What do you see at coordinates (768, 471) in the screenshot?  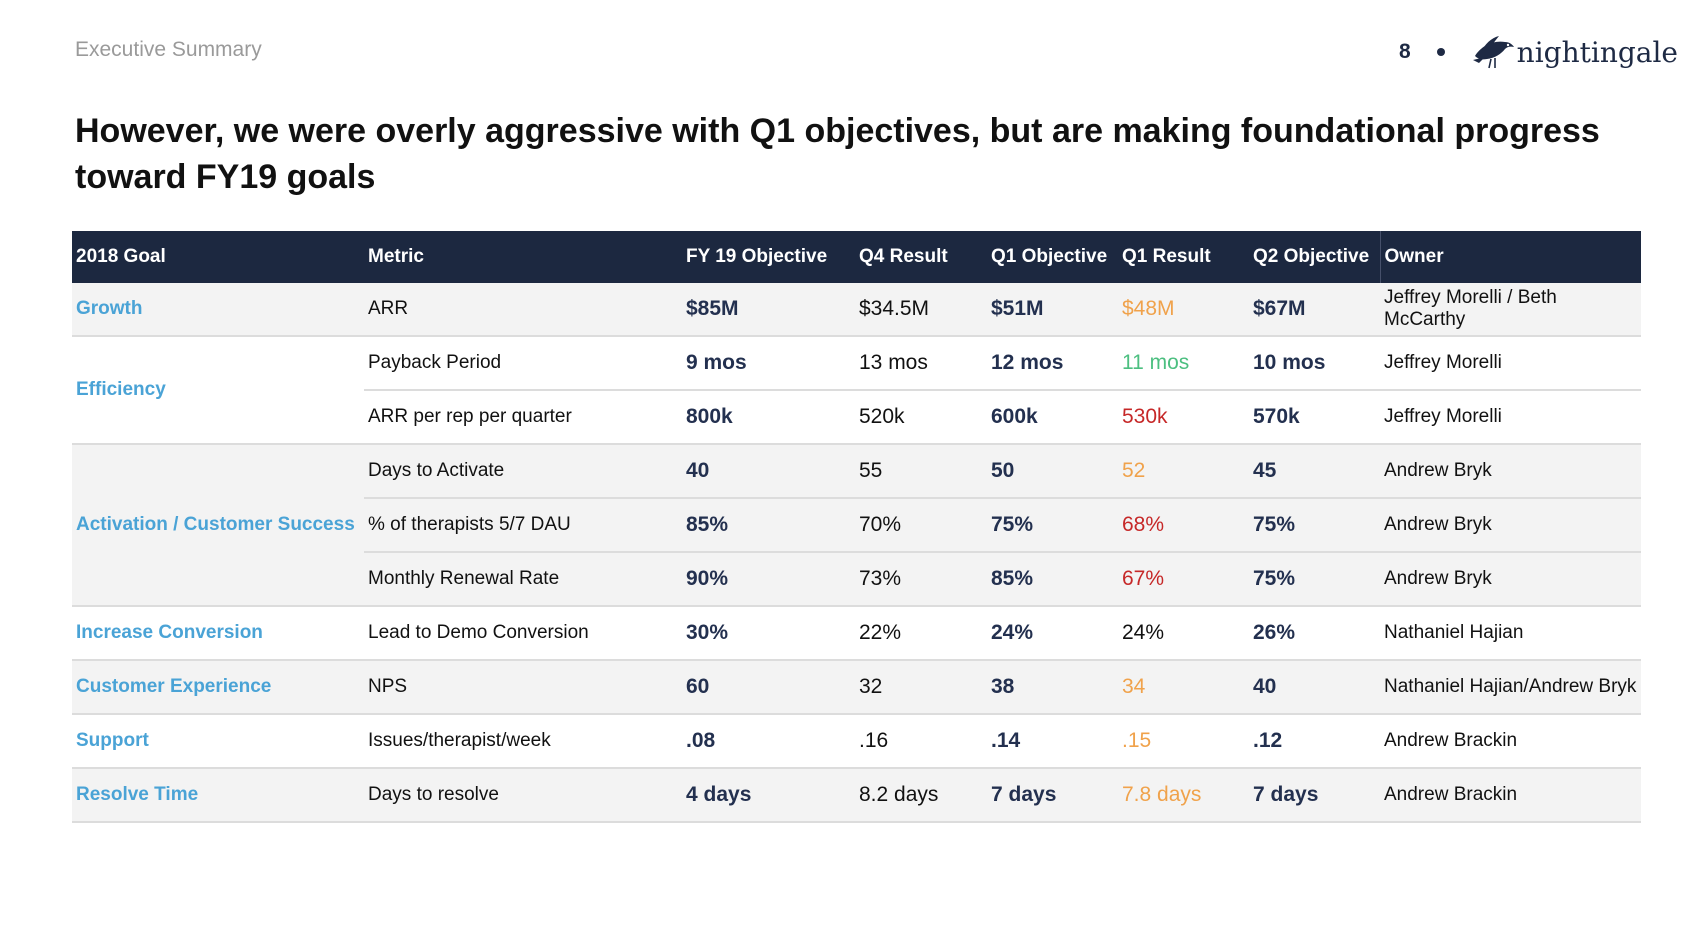 I see `fy19-objective-cell: 40` at bounding box center [768, 471].